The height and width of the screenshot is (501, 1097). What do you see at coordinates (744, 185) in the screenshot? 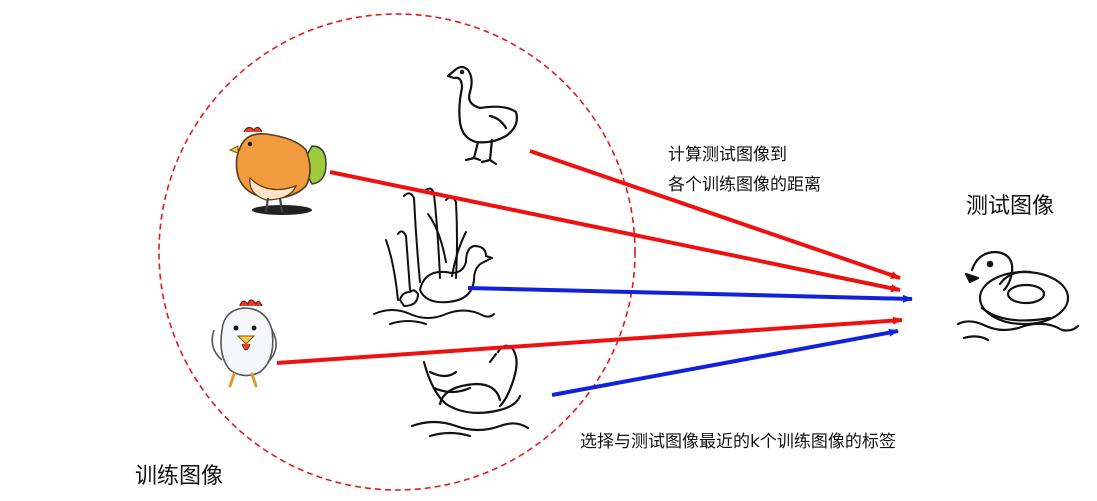
I see `distance-caption-line2: 各个训练图像的距离` at bounding box center [744, 185].